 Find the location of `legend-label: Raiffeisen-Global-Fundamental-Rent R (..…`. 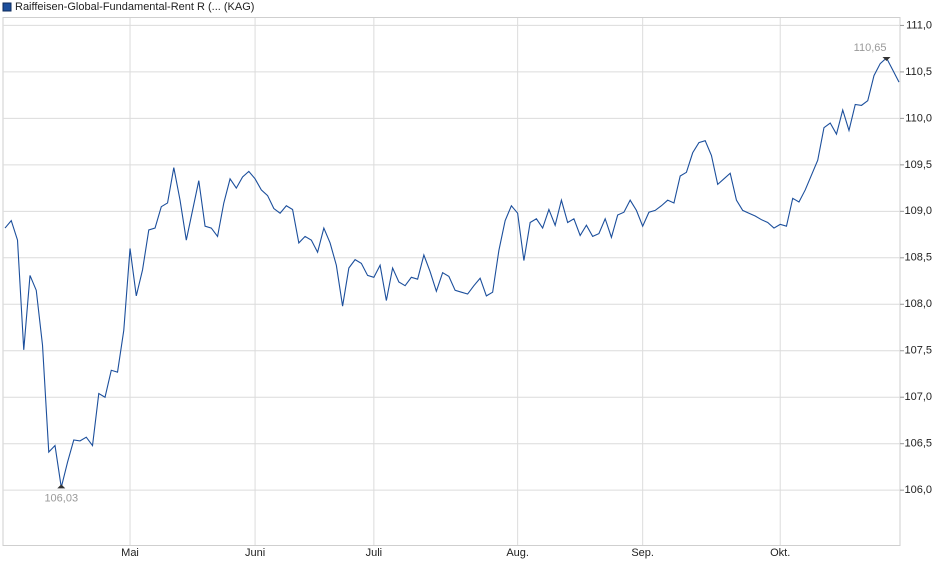

legend-label: Raiffeisen-Global-Fundamental-Rent R (..… is located at coordinates (134, 7).